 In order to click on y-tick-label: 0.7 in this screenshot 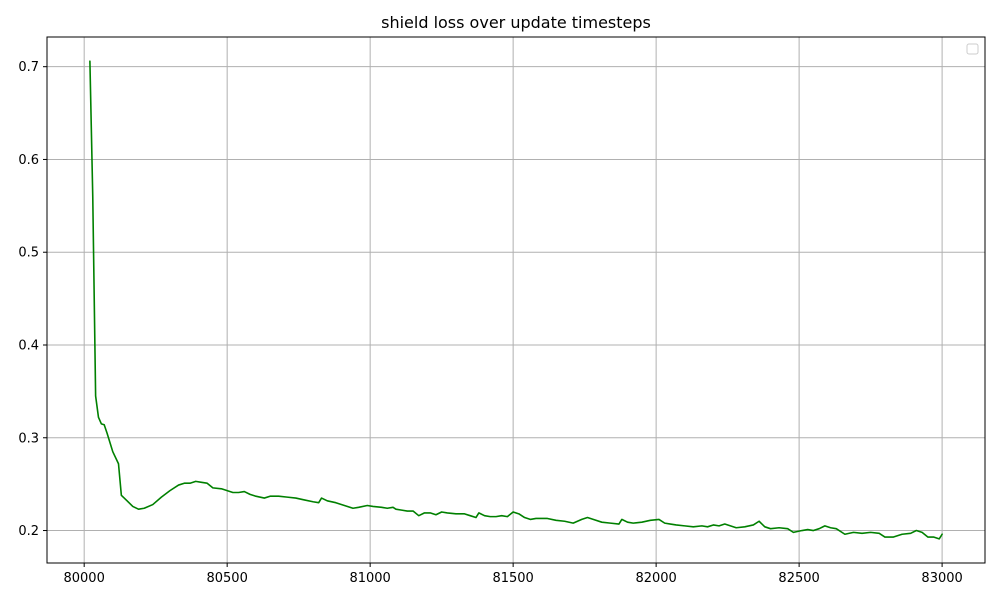, I will do `click(28, 67)`.